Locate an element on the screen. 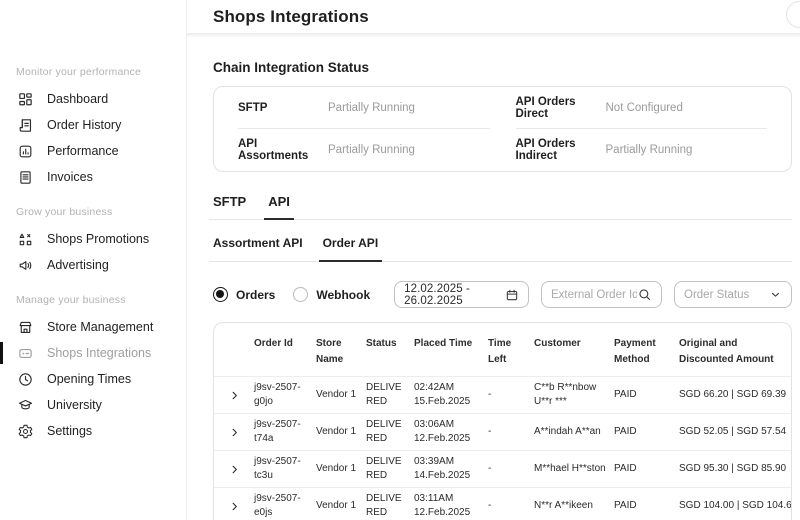  sidebar-item-performance: Performance is located at coordinates (93, 151).